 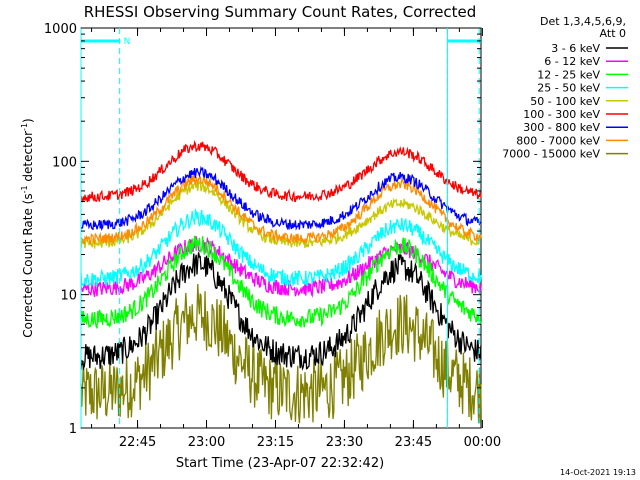 I want to click on legend-label: 7000 - 15000 keV, so click(x=551, y=154).